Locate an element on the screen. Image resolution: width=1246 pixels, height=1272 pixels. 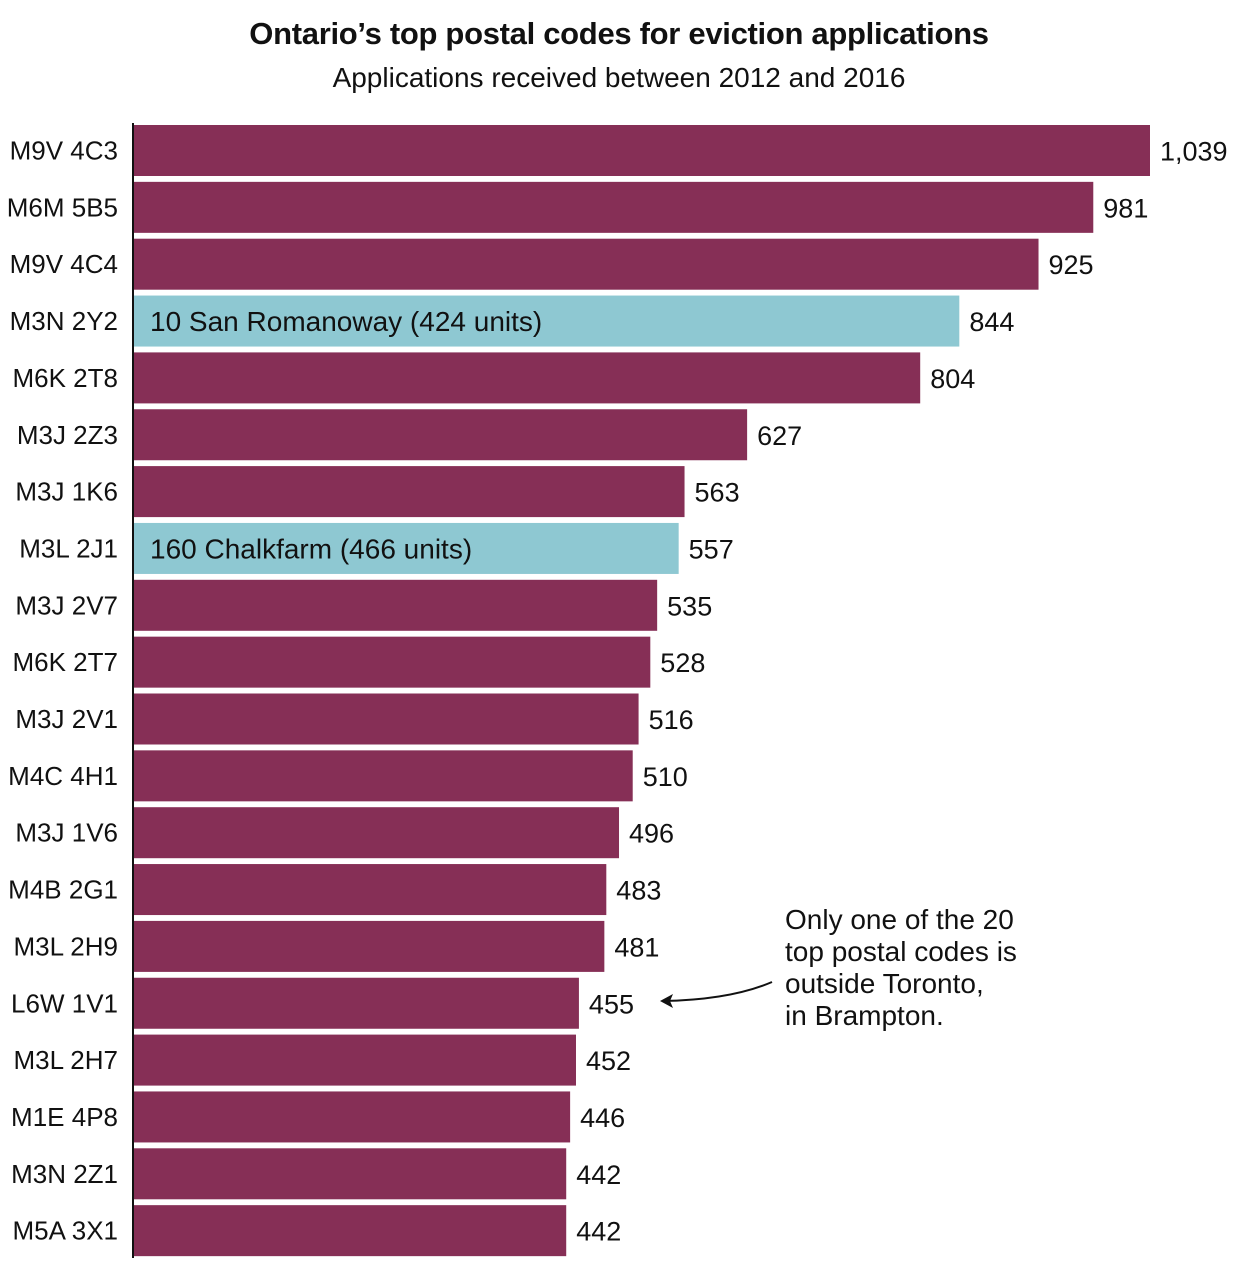
category-label: M6M 5B5 is located at coordinates (62, 207).